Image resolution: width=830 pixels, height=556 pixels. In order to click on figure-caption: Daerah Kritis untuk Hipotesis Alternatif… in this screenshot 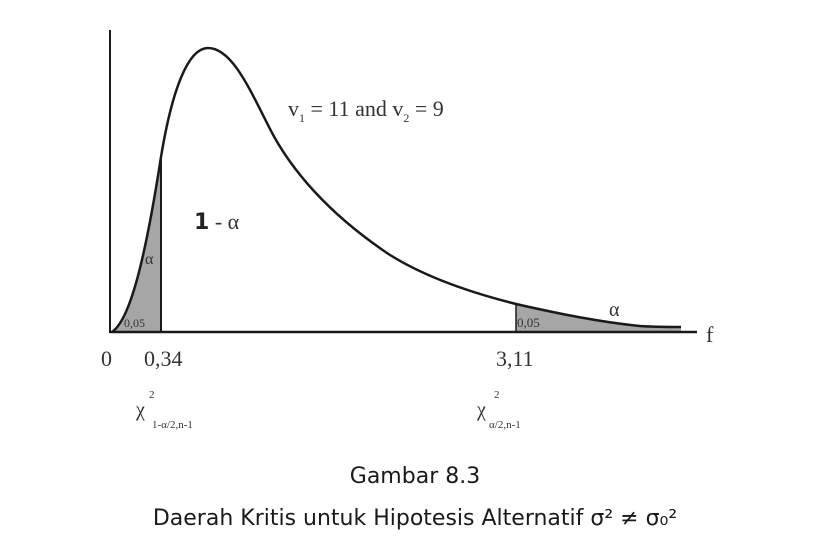, I will do `click(415, 518)`.